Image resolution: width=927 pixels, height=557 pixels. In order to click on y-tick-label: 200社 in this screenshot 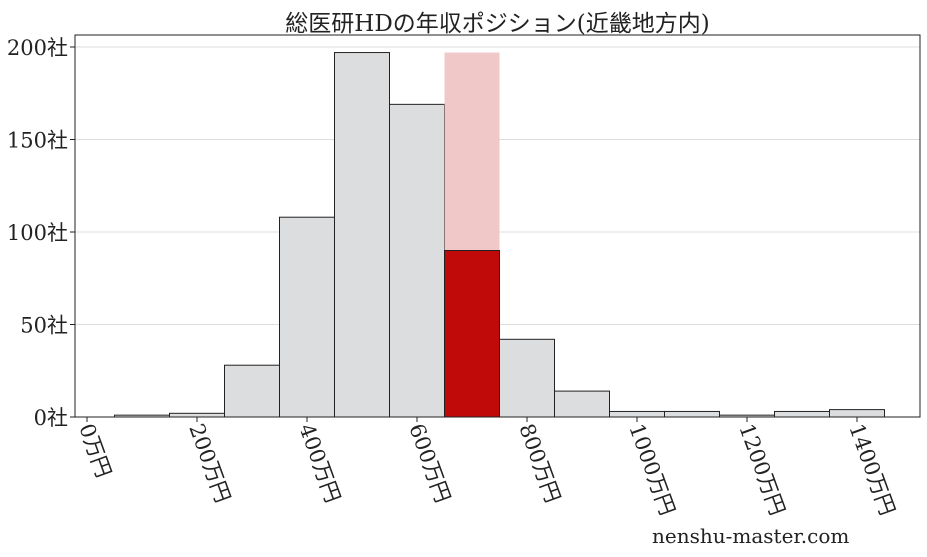, I will do `click(37, 48)`.